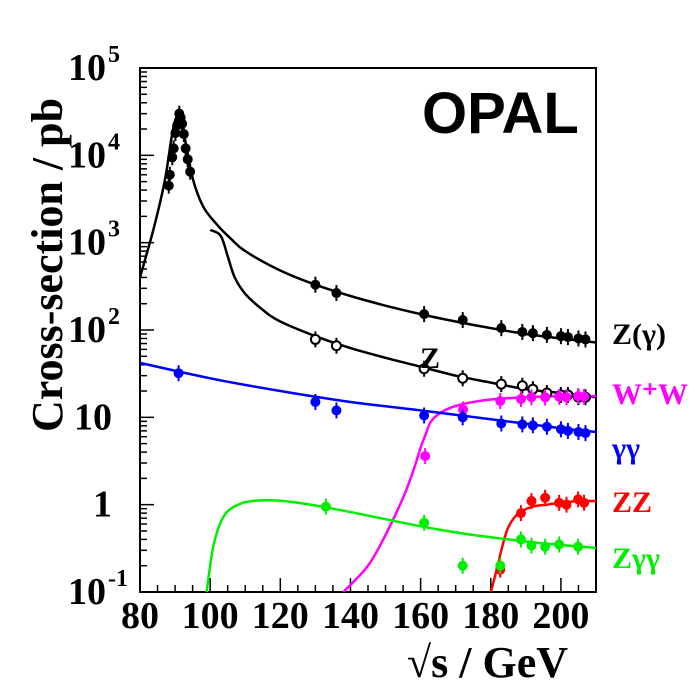 Image resolution: width=700 pixels, height=700 pixels. I want to click on y-tick-label: 1, so click(102, 505).